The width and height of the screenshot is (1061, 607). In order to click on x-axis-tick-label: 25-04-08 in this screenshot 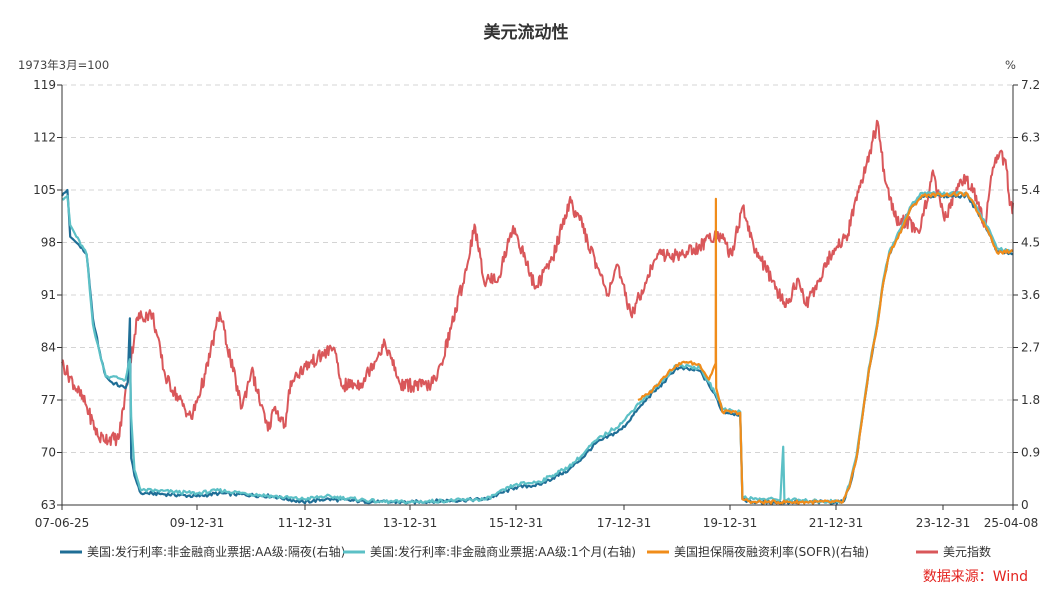, I will do `click(1011, 523)`.